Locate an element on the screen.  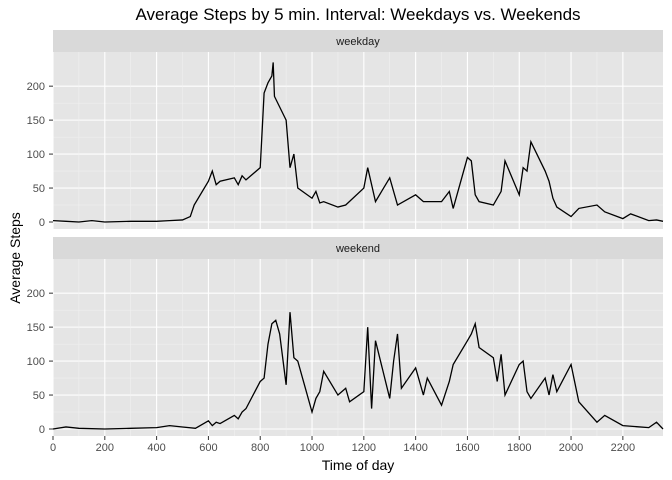
x-tick-label: 2200 is located at coordinates (623, 448).